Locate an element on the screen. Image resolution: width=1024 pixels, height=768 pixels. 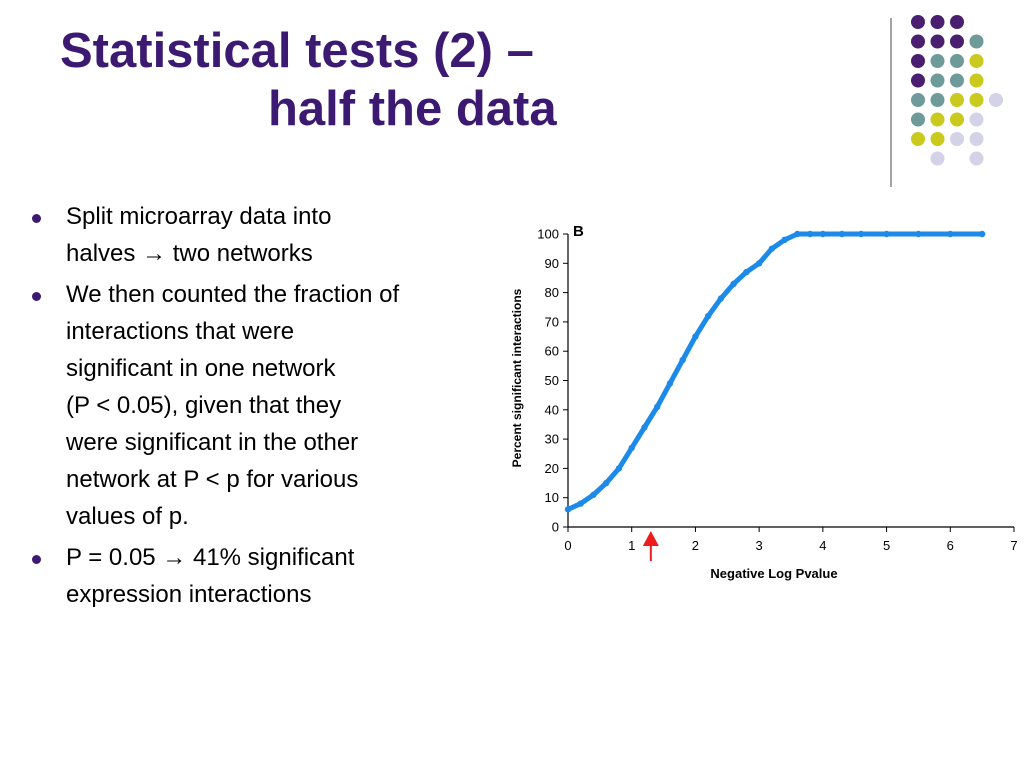
bullet-line: interactions that were is located at coordinates (180, 331).